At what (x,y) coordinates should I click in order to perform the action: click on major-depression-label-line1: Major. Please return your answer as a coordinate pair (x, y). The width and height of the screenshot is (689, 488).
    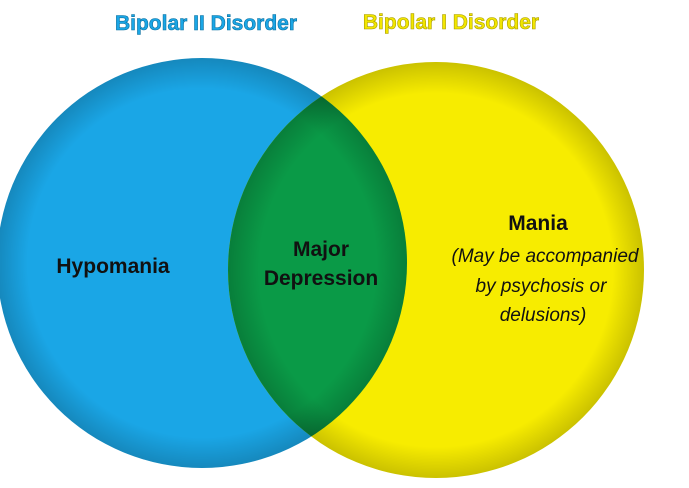
    Looking at the image, I should click on (321, 249).